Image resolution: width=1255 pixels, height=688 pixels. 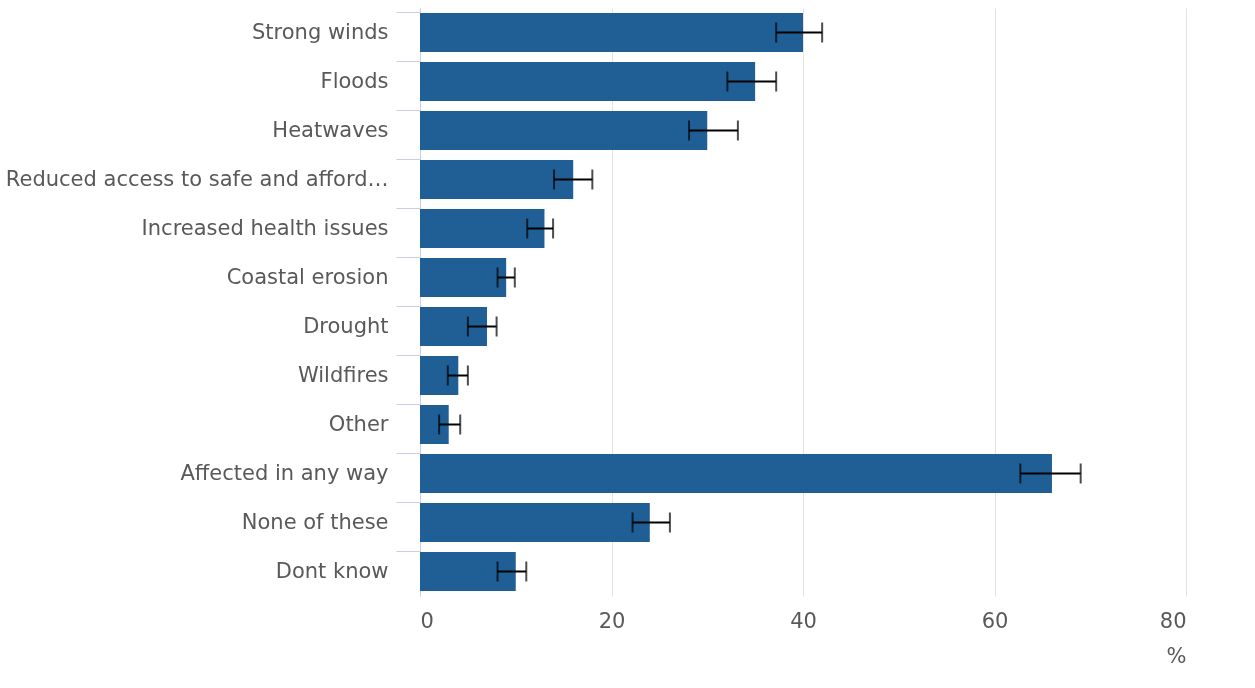 What do you see at coordinates (427, 620) in the screenshot?
I see `x-tick-label: 0` at bounding box center [427, 620].